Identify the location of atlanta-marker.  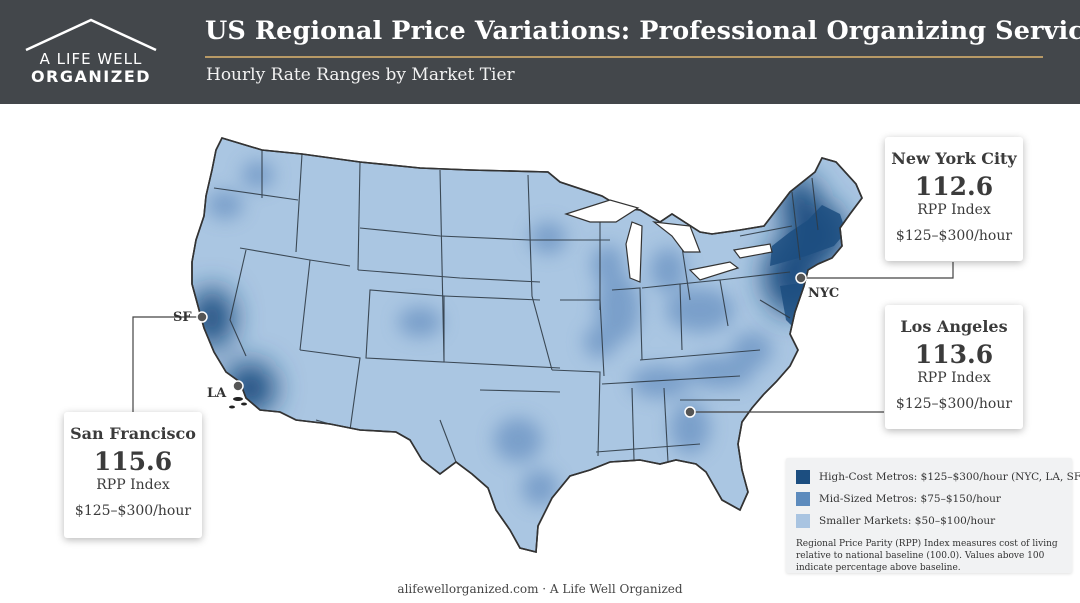
(690, 412).